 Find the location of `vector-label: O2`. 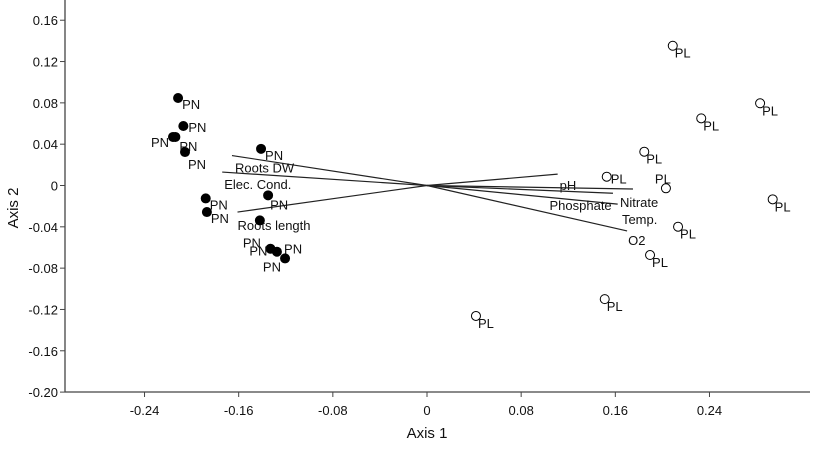

vector-label: O2 is located at coordinates (636, 240).